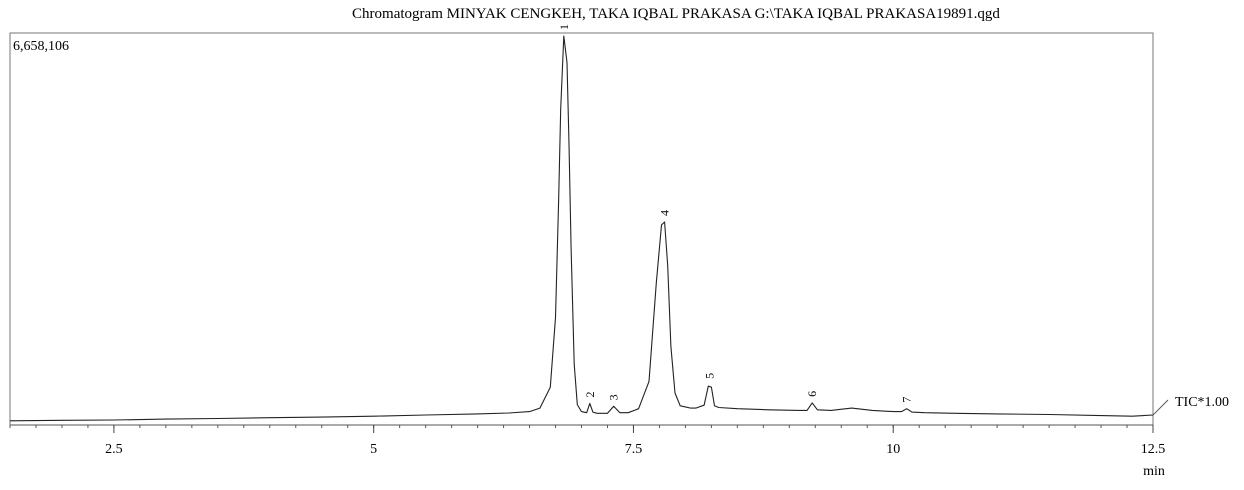 Image resolution: width=1244 pixels, height=490 pixels. I want to click on peak-label: 6, so click(812, 394).